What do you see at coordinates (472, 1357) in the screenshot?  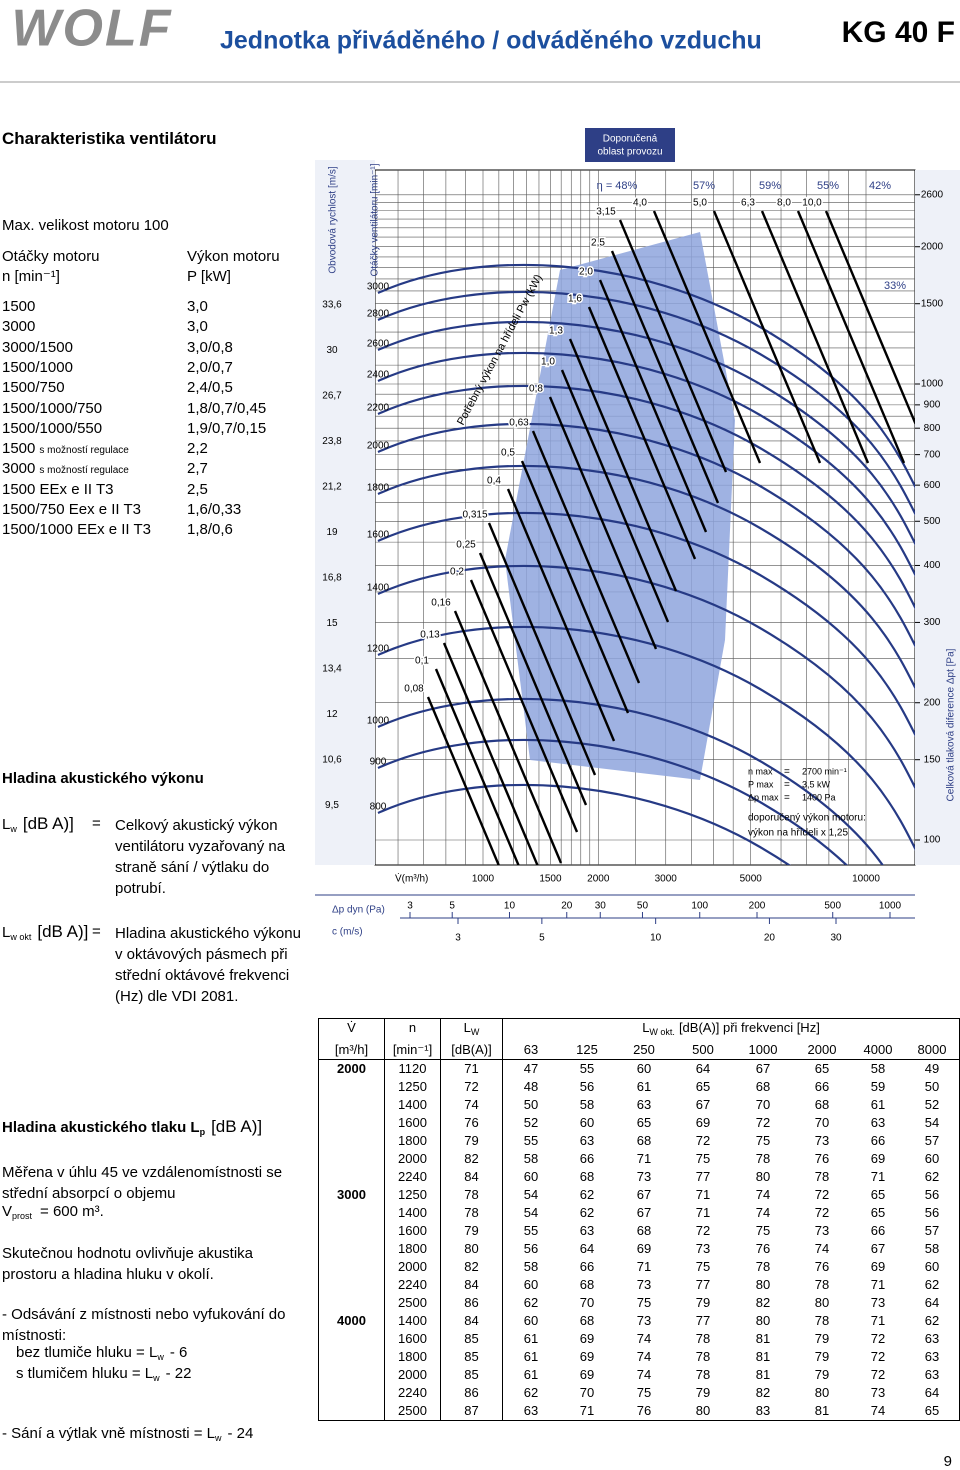 I see `cell: 85` at bounding box center [472, 1357].